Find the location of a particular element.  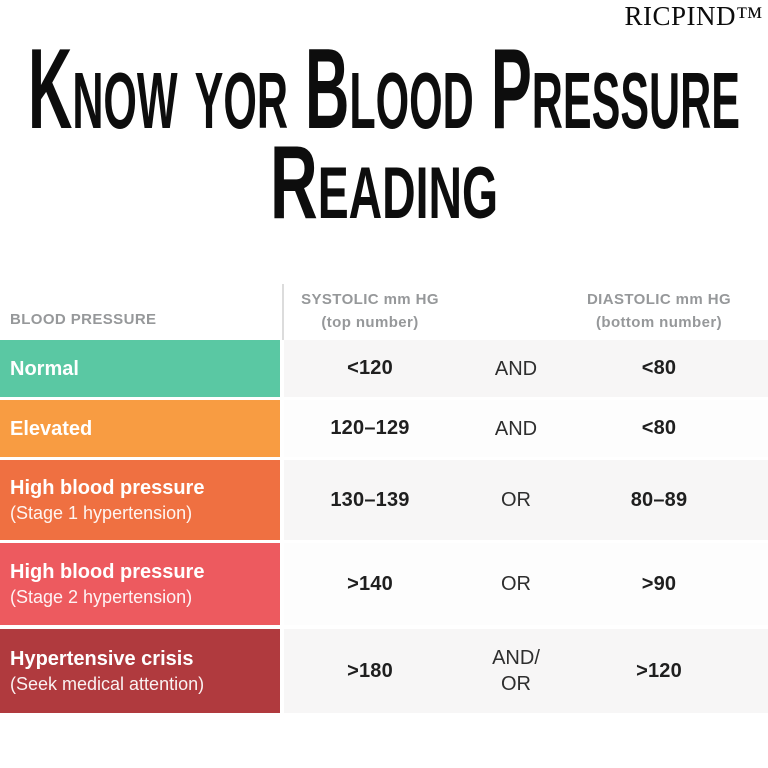

category-sublabel: (Stage 2 hypertension) is located at coordinates (101, 597).